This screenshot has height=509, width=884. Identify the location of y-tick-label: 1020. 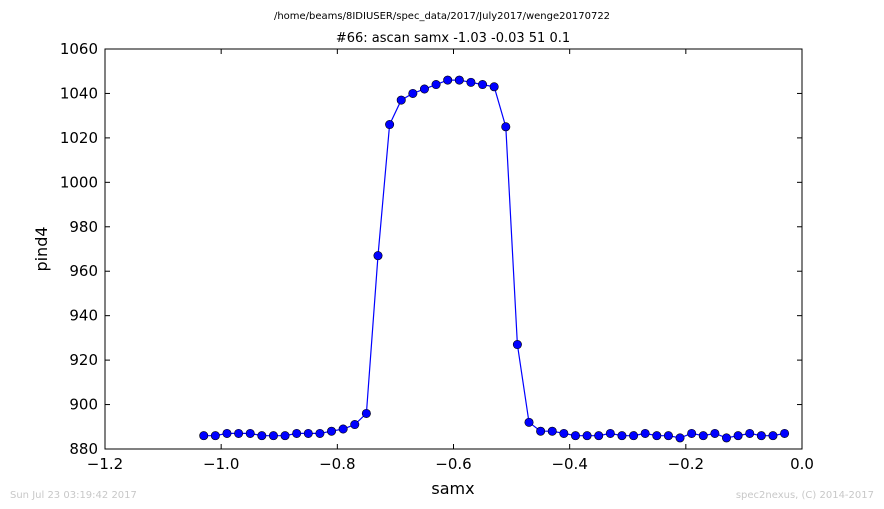
(79, 138).